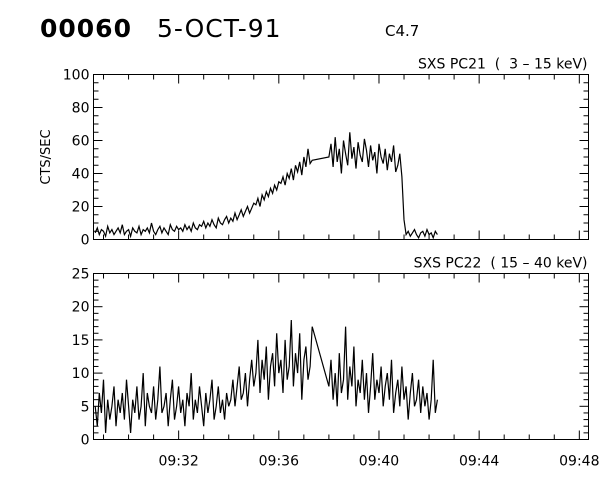  What do you see at coordinates (502, 65) in the screenshot?
I see `panel-title: SXS PC21 ( 3 – 15 keV)` at bounding box center [502, 65].